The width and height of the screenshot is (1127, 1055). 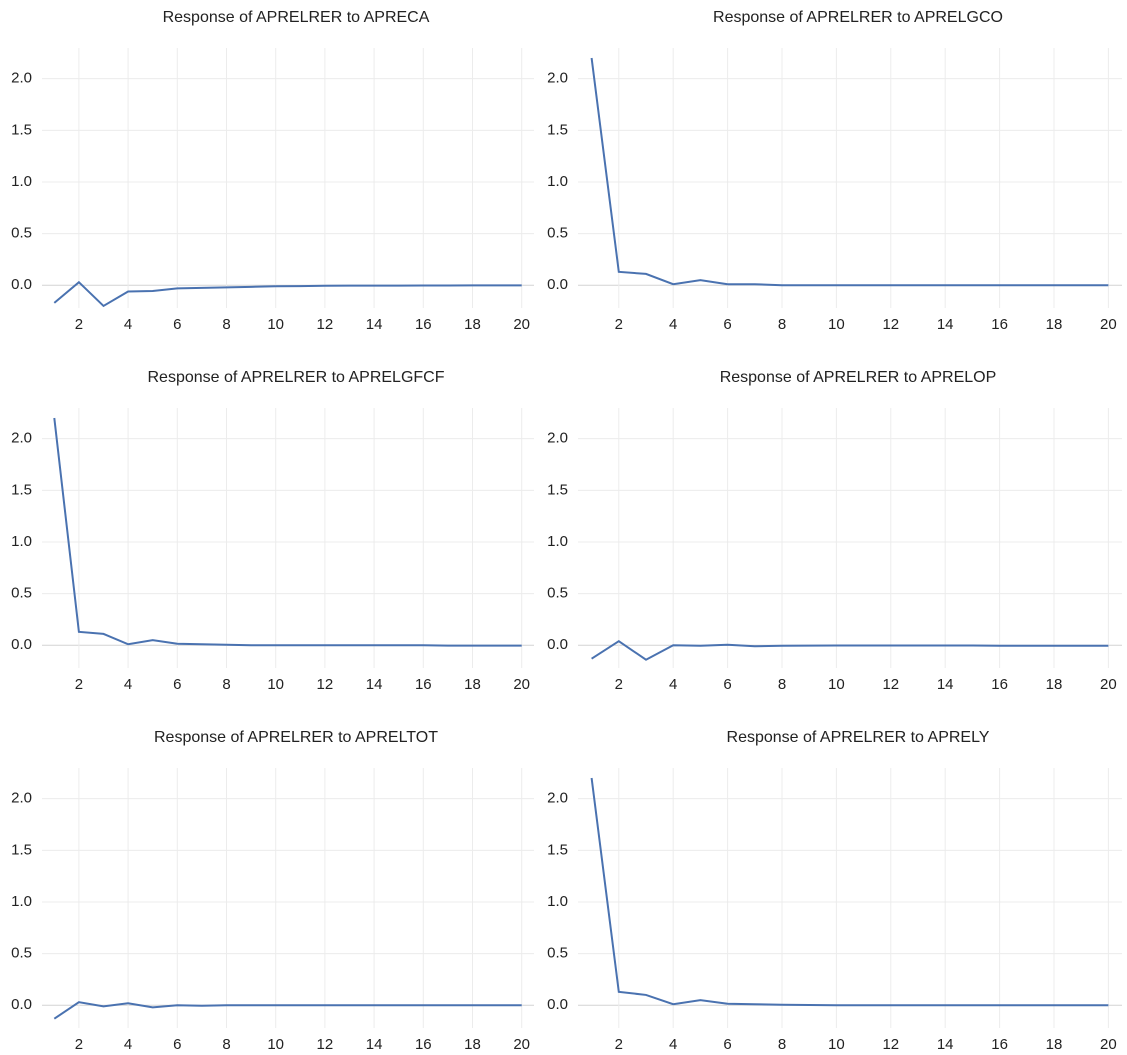 What do you see at coordinates (858, 737) in the screenshot?
I see `chart-title: Response of APRELRER to APRELY` at bounding box center [858, 737].